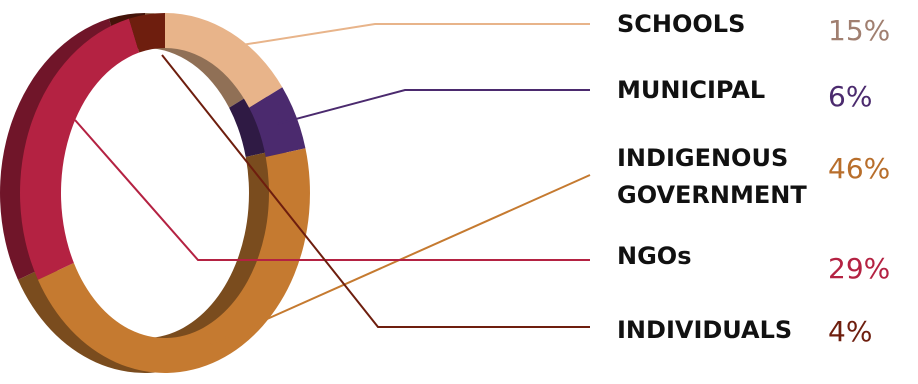 The width and height of the screenshot is (918, 384). Describe the element at coordinates (691, 90) in the screenshot. I see `legend-label-municipal: MUNICIPAL` at that location.